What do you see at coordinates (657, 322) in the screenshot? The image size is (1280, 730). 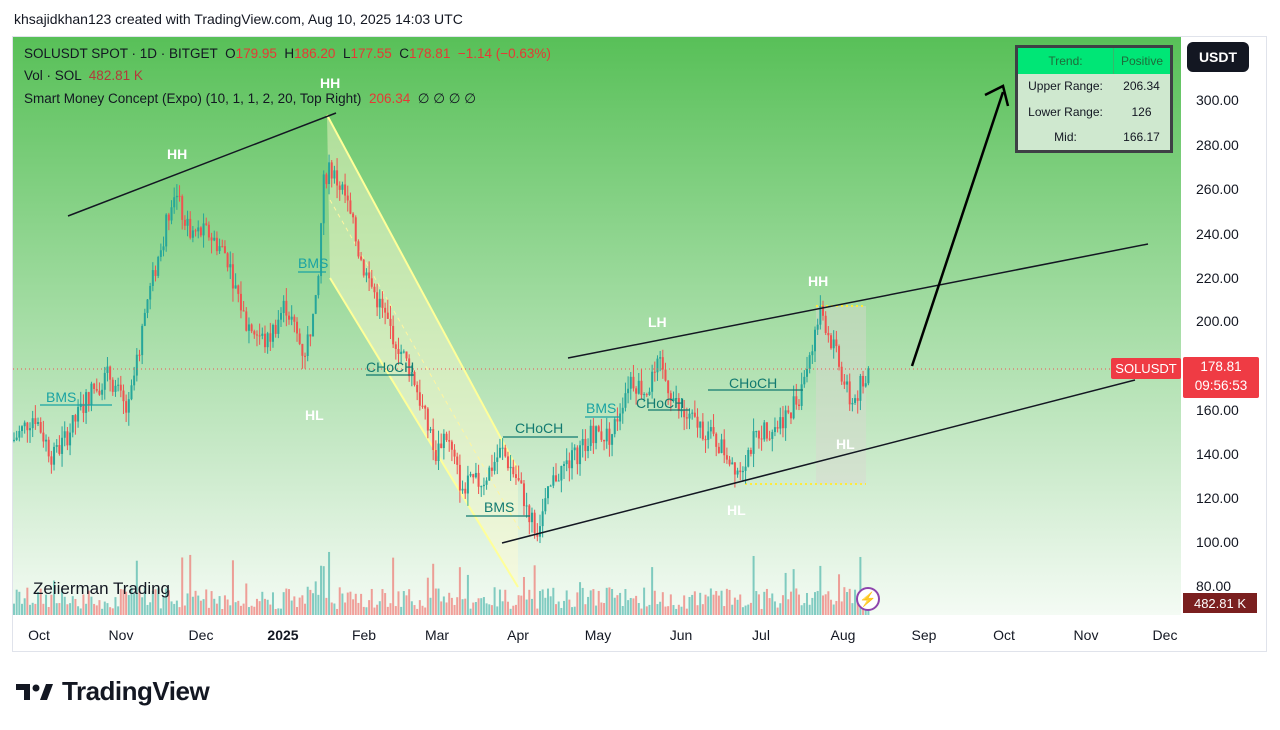 I see `label-lh: LH` at bounding box center [657, 322].